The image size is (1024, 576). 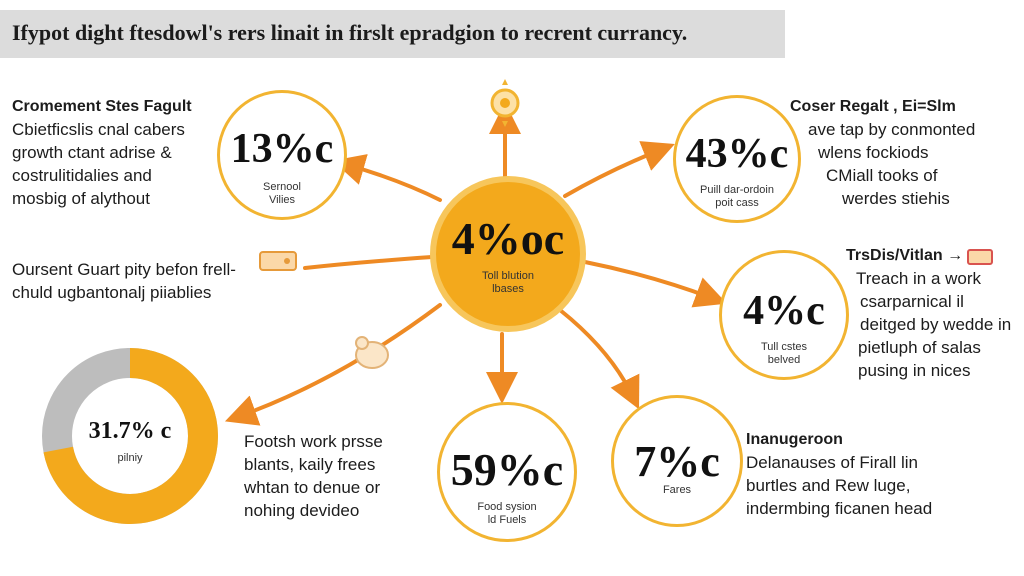 I want to click on title-bar, so click(x=392, y=34).